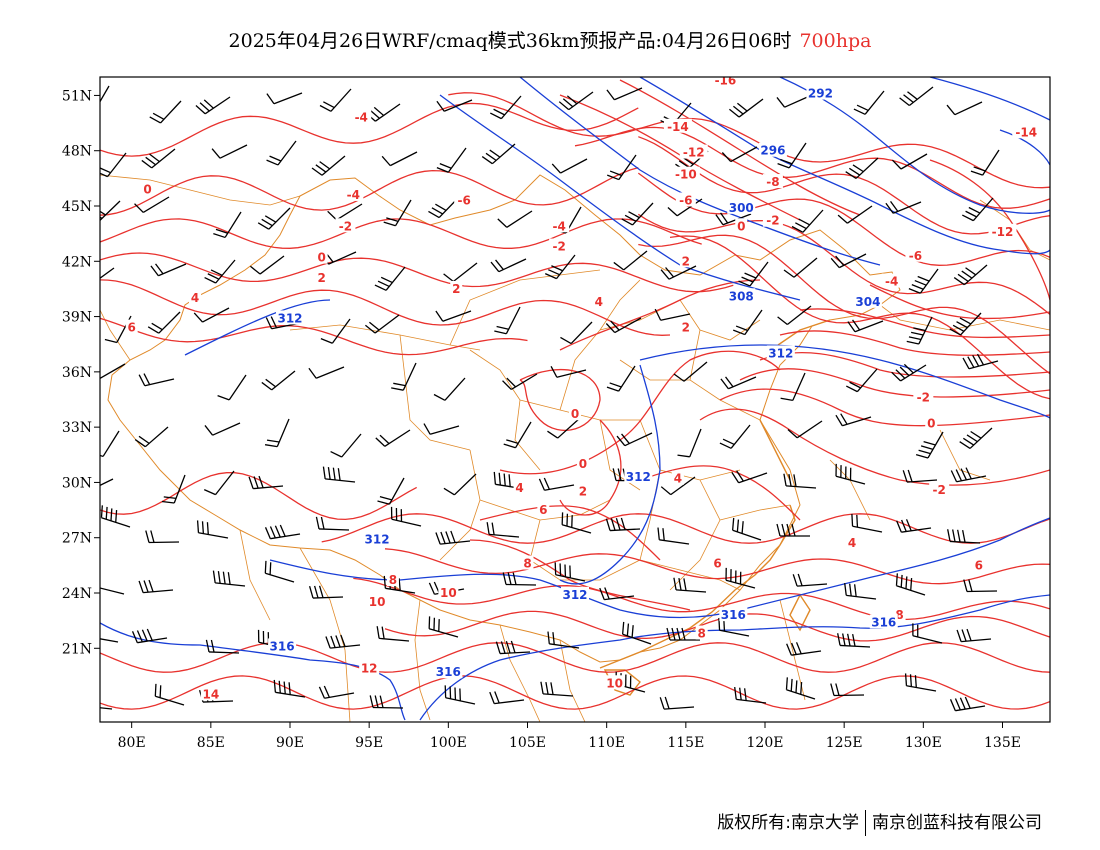 This screenshot has width=1100, height=850. Describe the element at coordinates (527, 743) in the screenshot. I see `x-tick-label: 105E` at that location.